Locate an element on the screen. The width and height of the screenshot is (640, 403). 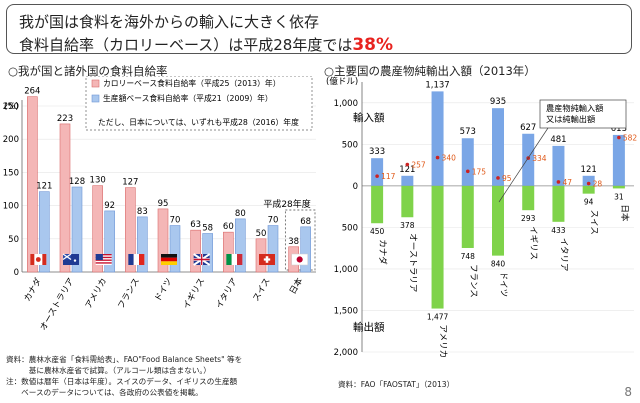
x-tick-label: イタリア is located at coordinates (226, 294).